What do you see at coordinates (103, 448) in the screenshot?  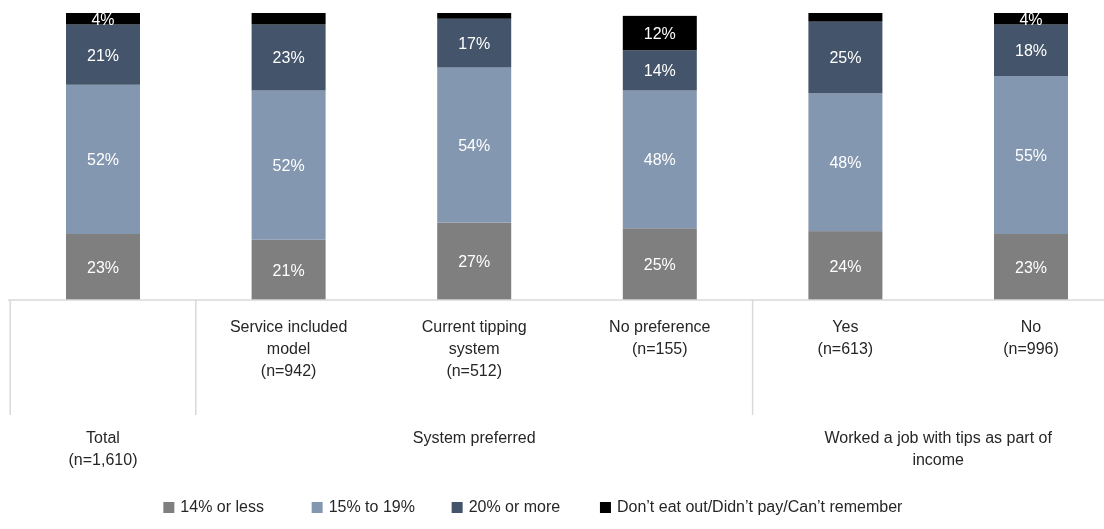 I see `text: Total (n=1,610)` at bounding box center [103, 448].